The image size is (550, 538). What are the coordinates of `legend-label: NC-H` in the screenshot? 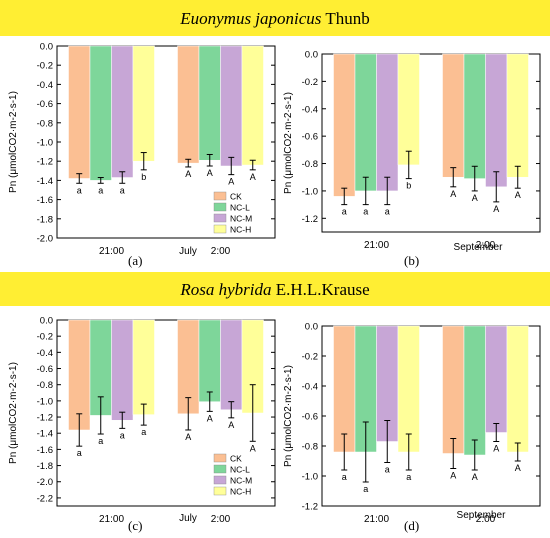 It's located at (240, 492).